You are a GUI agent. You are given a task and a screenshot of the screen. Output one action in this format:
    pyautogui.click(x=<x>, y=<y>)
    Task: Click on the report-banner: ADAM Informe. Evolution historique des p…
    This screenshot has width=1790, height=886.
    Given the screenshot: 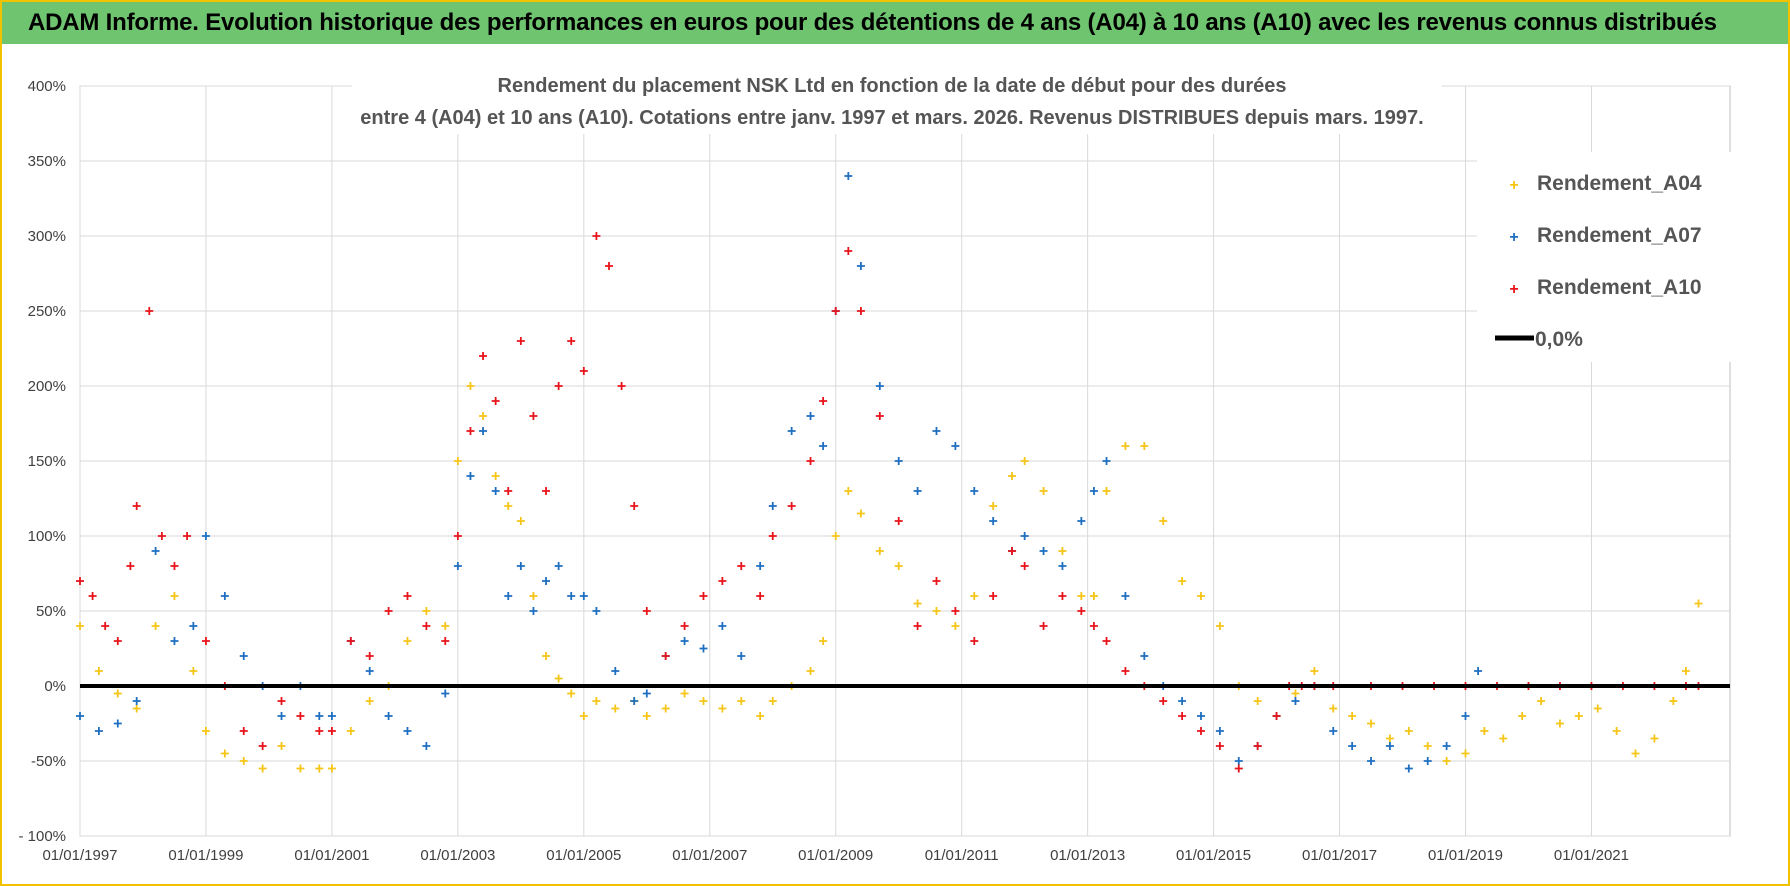 What is the action you would take?
    pyautogui.click(x=895, y=23)
    